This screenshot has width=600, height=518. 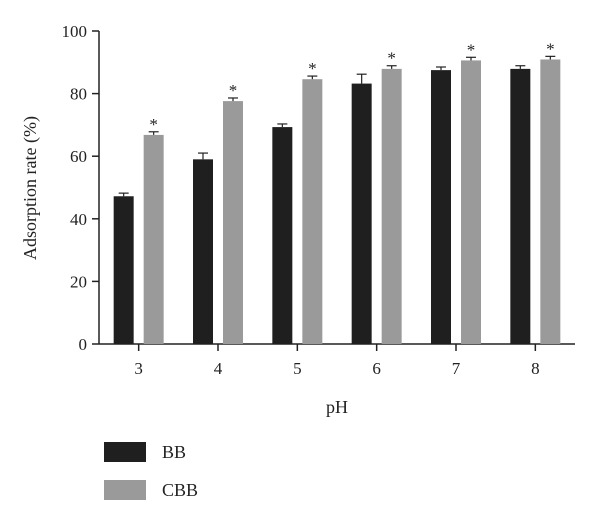 What do you see at coordinates (337, 360) in the screenshot?
I see `x-axis: 3 4 5 6 7 8` at bounding box center [337, 360].